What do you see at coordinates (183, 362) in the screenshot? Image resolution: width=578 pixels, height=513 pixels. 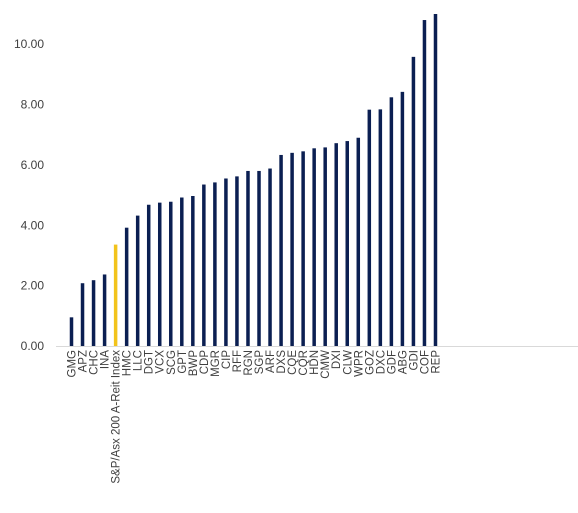 I see `x-tick-label: GPT` at bounding box center [183, 362].